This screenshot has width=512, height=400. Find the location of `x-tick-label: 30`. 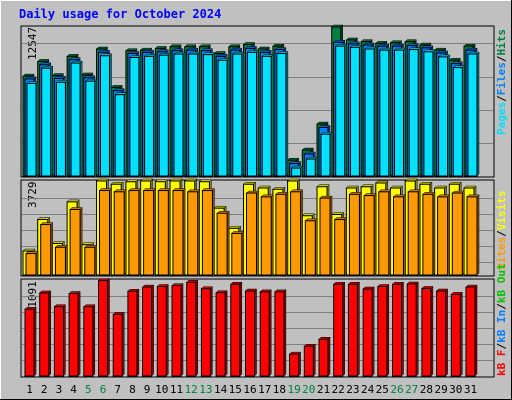

x-tick-label: 30 is located at coordinates (455, 389).